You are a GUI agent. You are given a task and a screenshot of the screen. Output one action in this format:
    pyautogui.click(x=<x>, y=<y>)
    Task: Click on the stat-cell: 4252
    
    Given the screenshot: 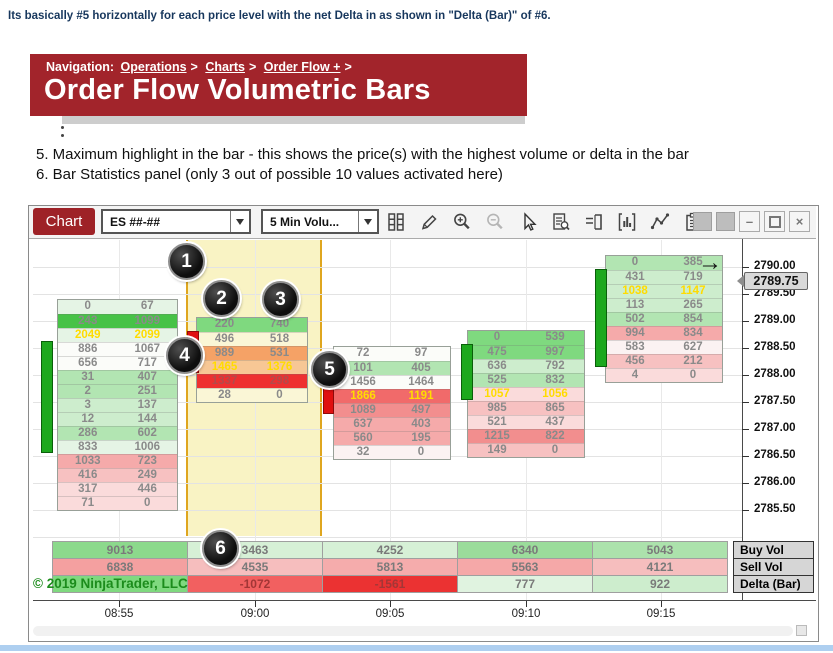 What is the action you would take?
    pyautogui.click(x=390, y=550)
    